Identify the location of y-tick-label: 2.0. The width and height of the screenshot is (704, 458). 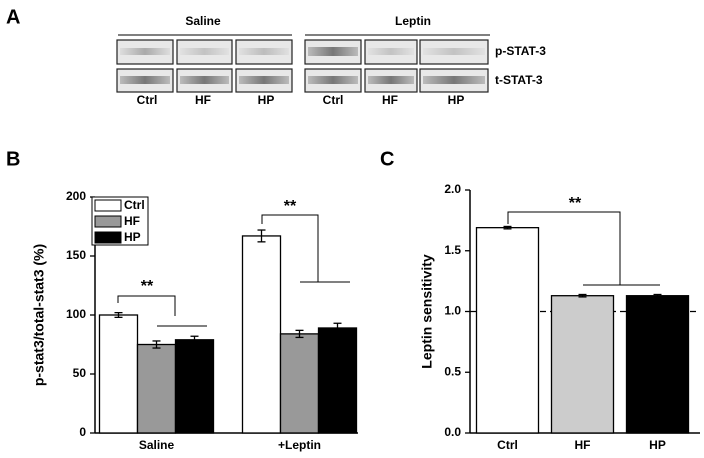
(452, 189).